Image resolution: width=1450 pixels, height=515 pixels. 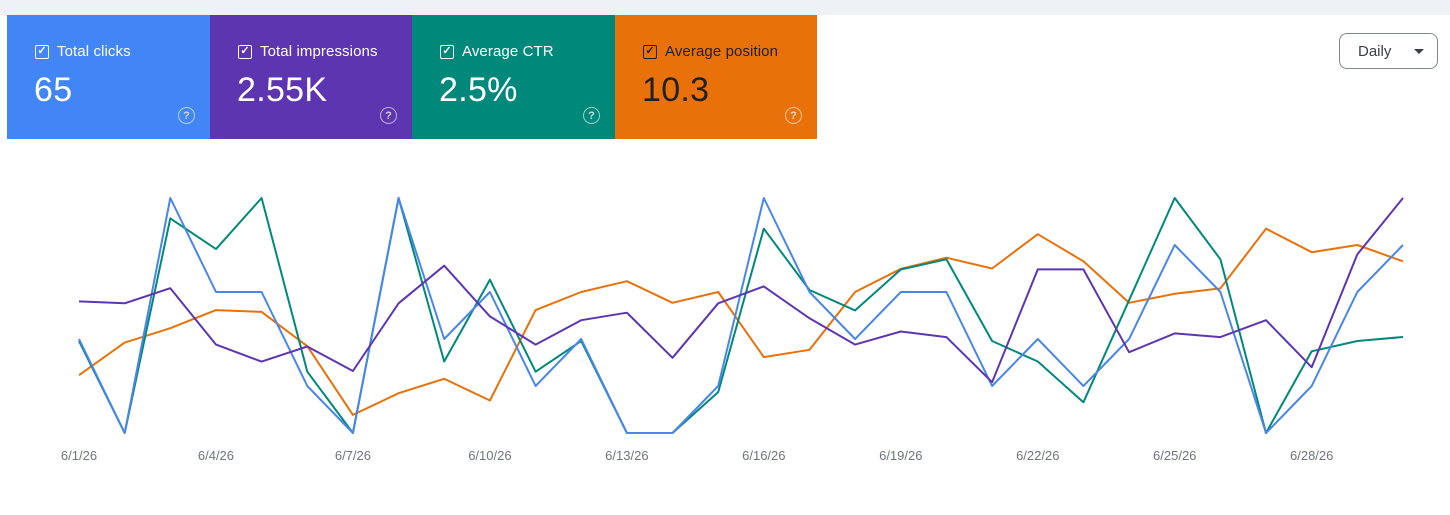 What do you see at coordinates (1174, 455) in the screenshot?
I see `x-tick-label: 6/25/26` at bounding box center [1174, 455].